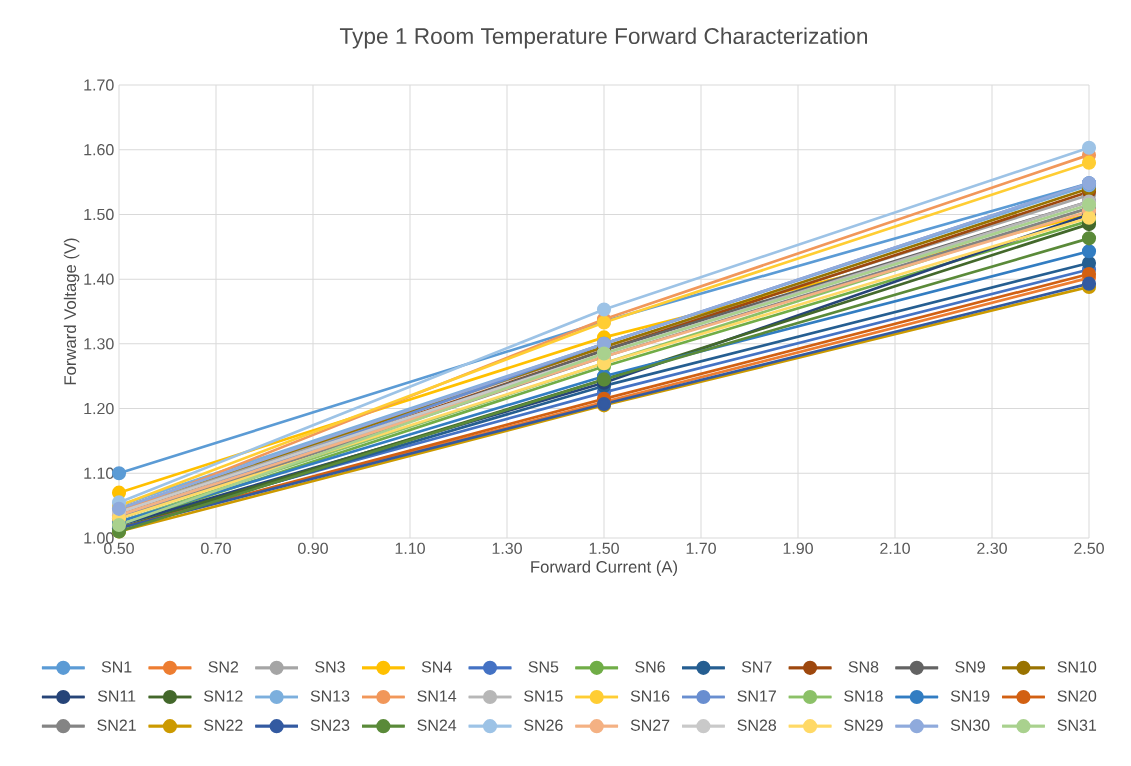  I want to click on legend-label: SN15, so click(543, 696).